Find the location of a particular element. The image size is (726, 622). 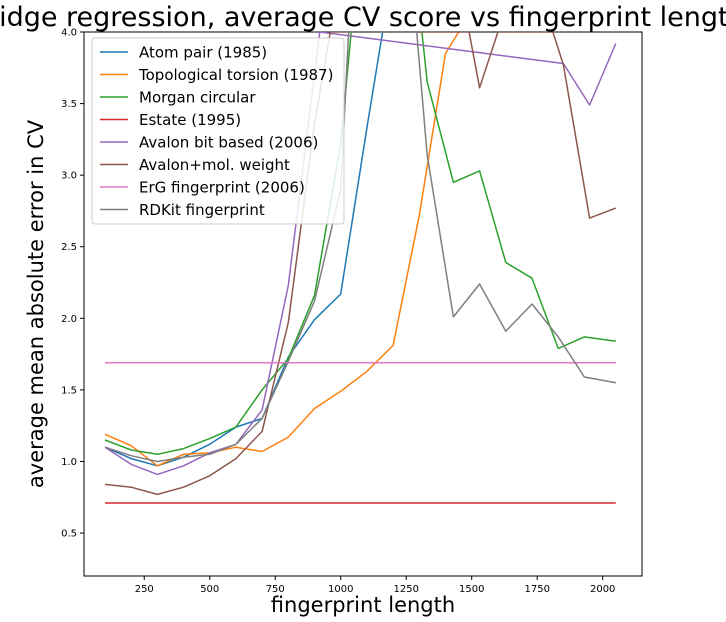

legend-box is located at coordinates (218, 131).